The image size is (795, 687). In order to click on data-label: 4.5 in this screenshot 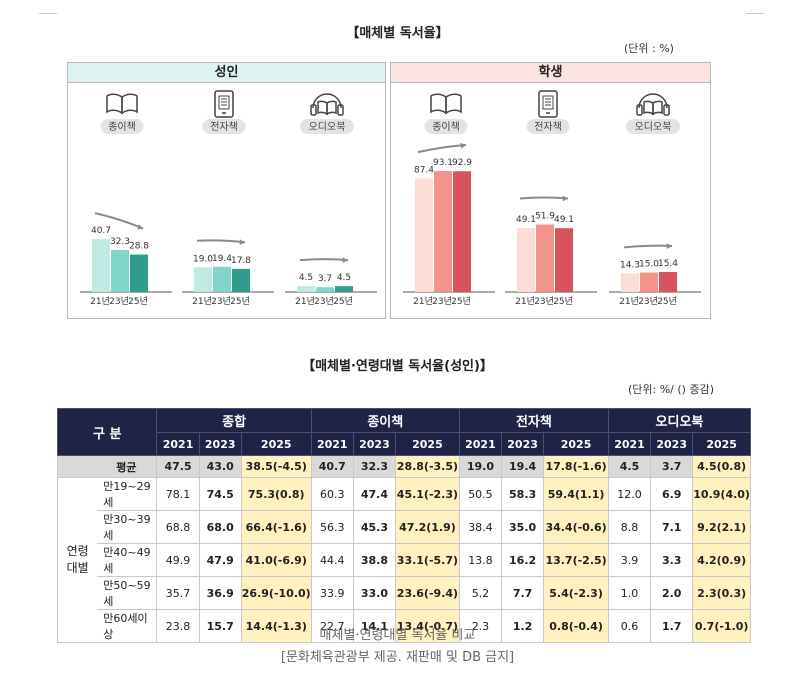, I will do `click(344, 278)`.